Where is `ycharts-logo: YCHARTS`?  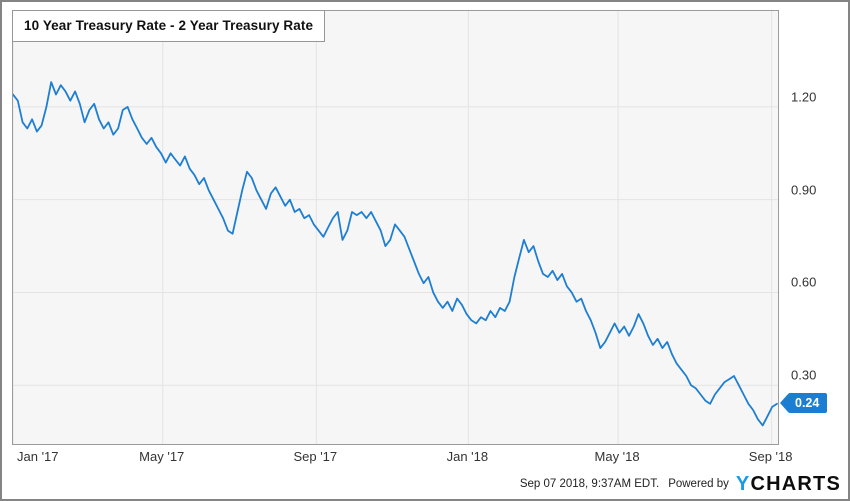 ycharts-logo: YCHARTS is located at coordinates (788, 484).